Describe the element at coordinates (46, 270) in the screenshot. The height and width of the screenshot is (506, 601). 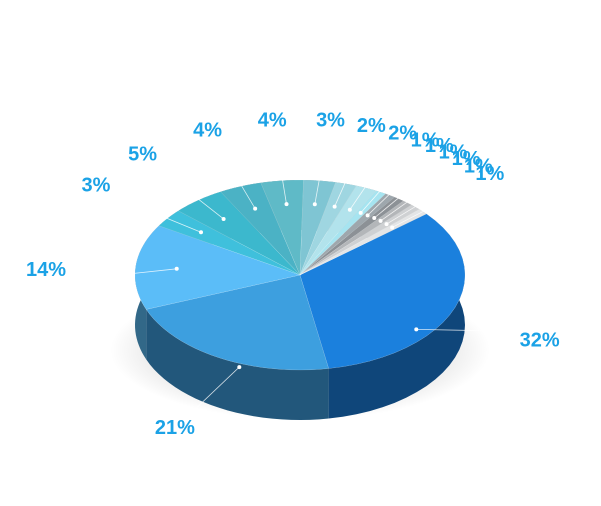
I see `value-label: 14%` at that location.